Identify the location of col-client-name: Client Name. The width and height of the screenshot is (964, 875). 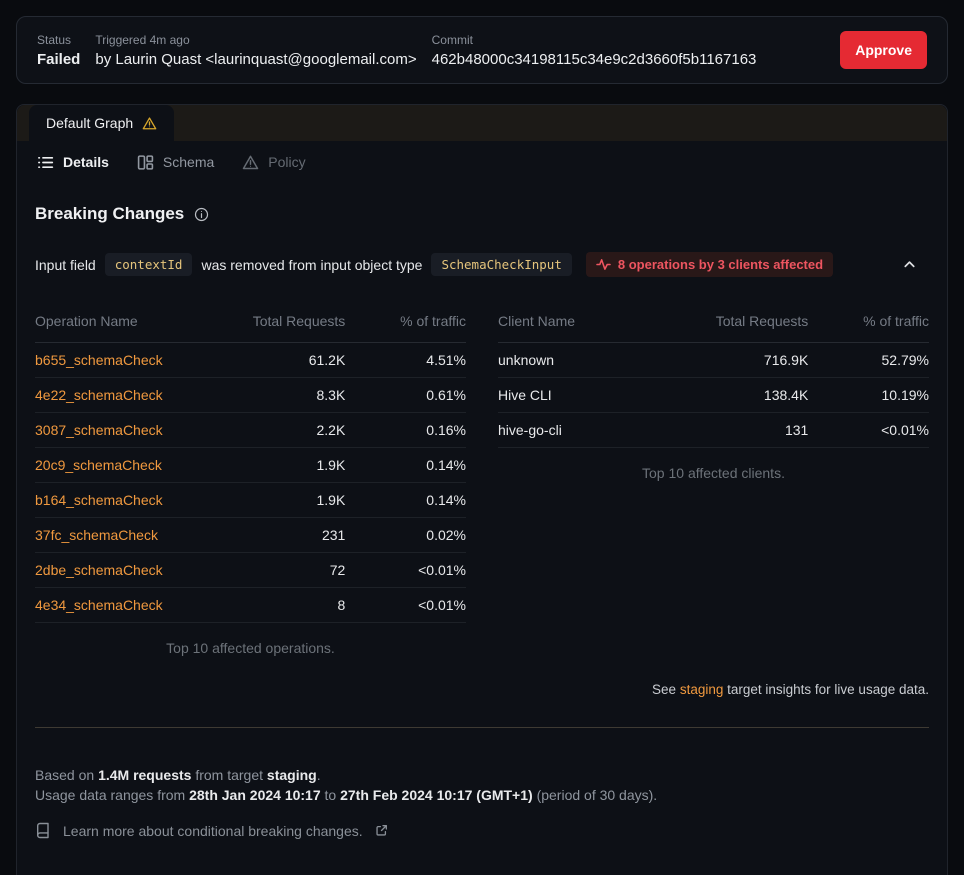
(593, 323).